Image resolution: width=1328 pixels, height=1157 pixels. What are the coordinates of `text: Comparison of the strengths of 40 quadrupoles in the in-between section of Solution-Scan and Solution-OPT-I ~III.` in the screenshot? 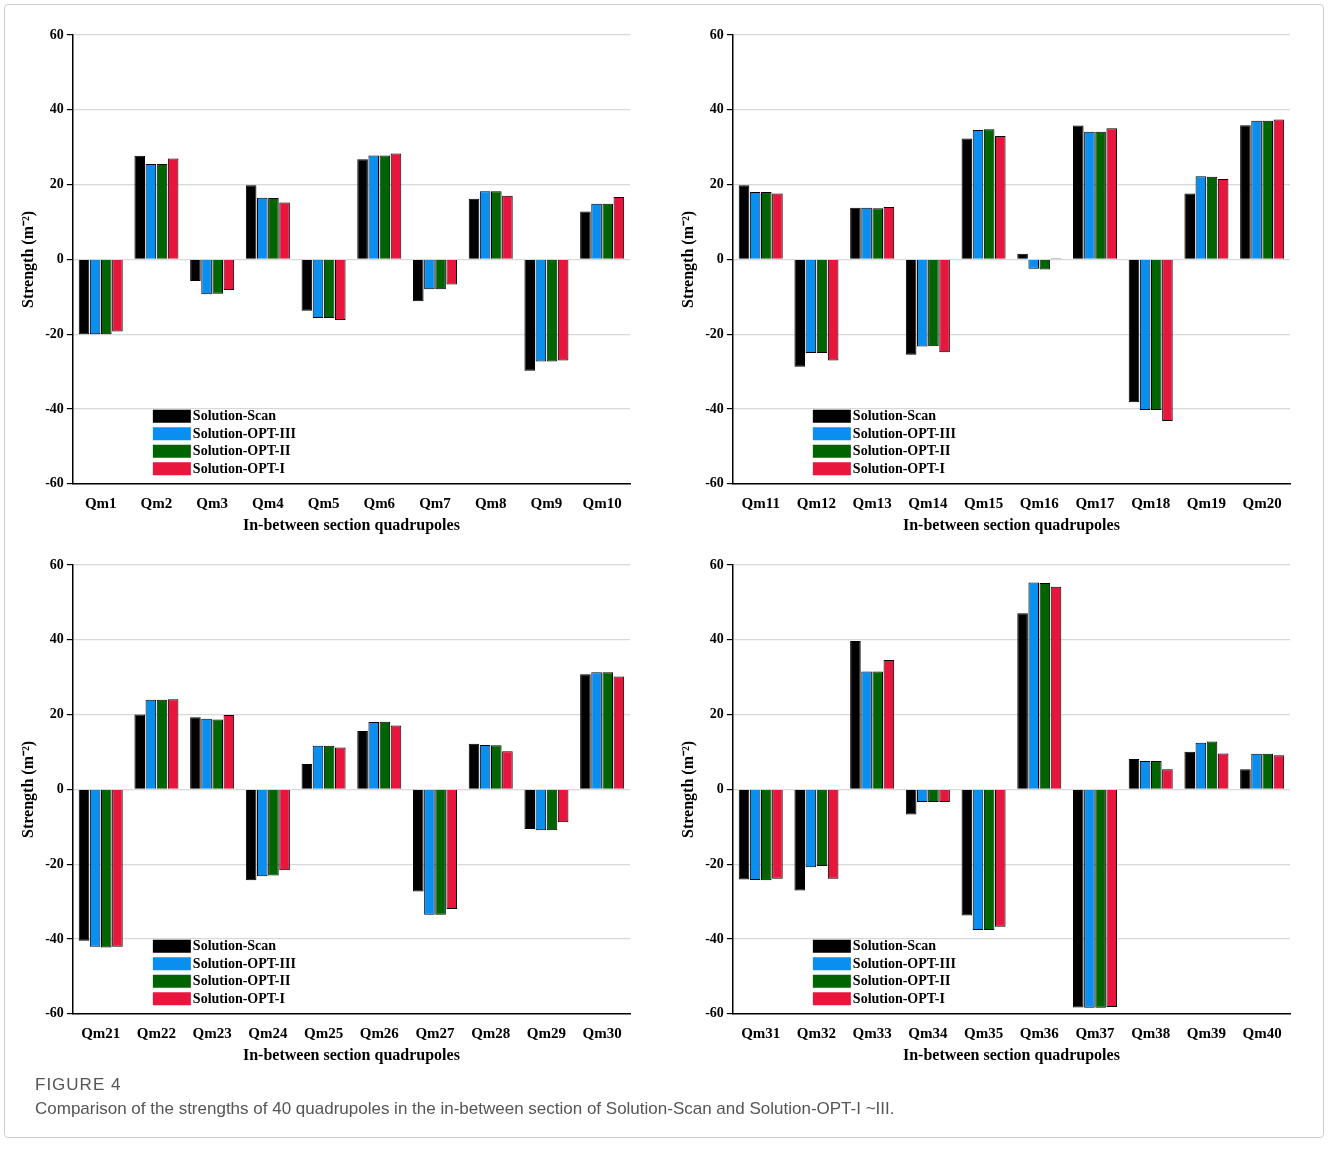 It's located at (465, 1109).